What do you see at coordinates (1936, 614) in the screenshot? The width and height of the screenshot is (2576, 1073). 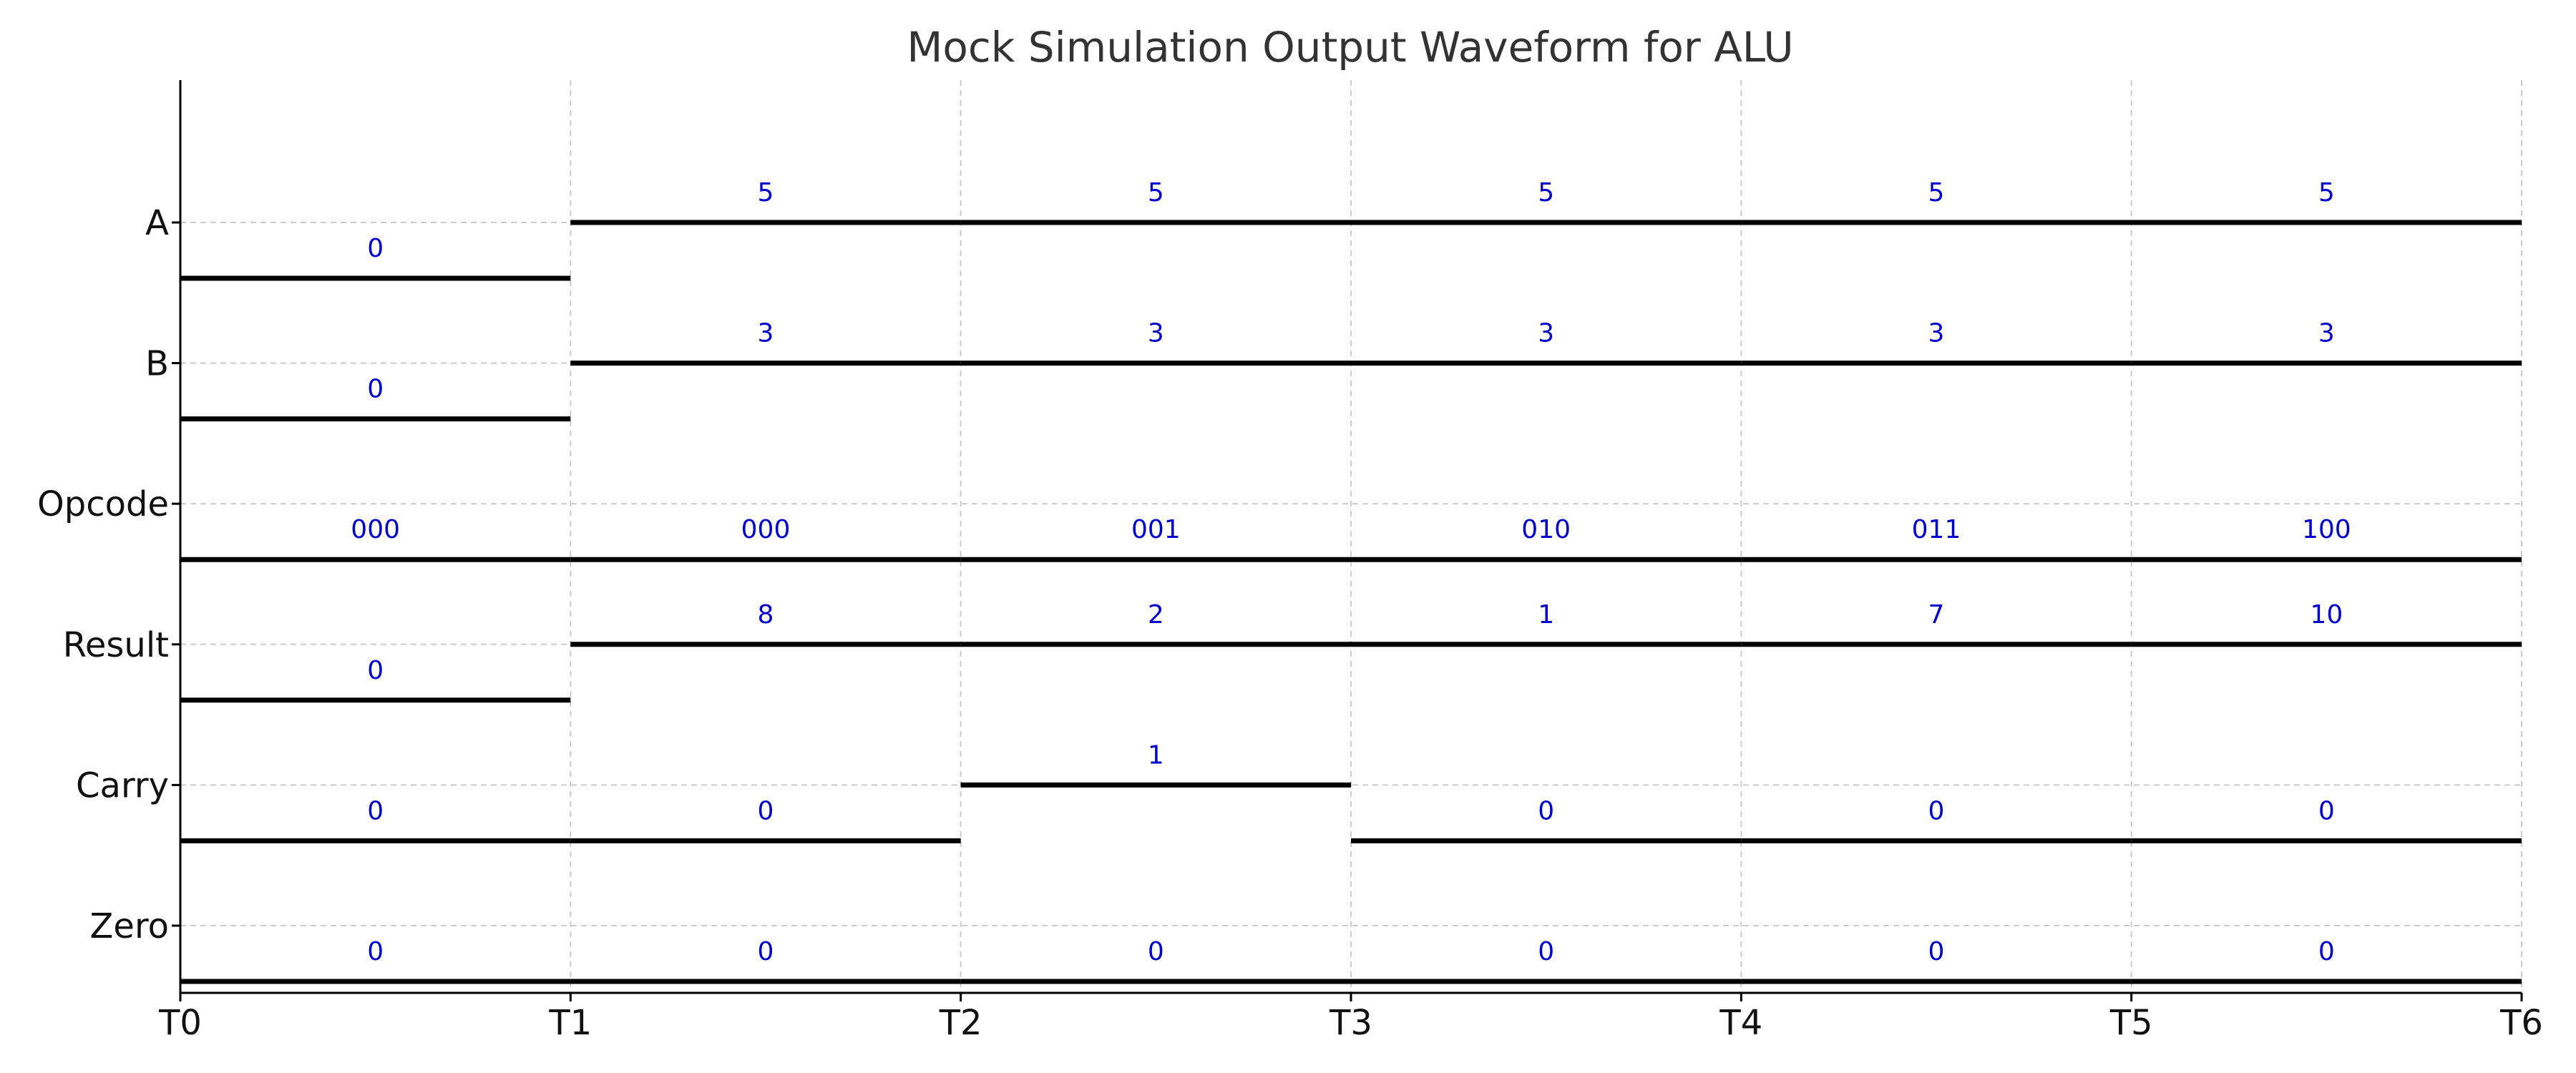 I see `value-label-result-4: 7` at bounding box center [1936, 614].